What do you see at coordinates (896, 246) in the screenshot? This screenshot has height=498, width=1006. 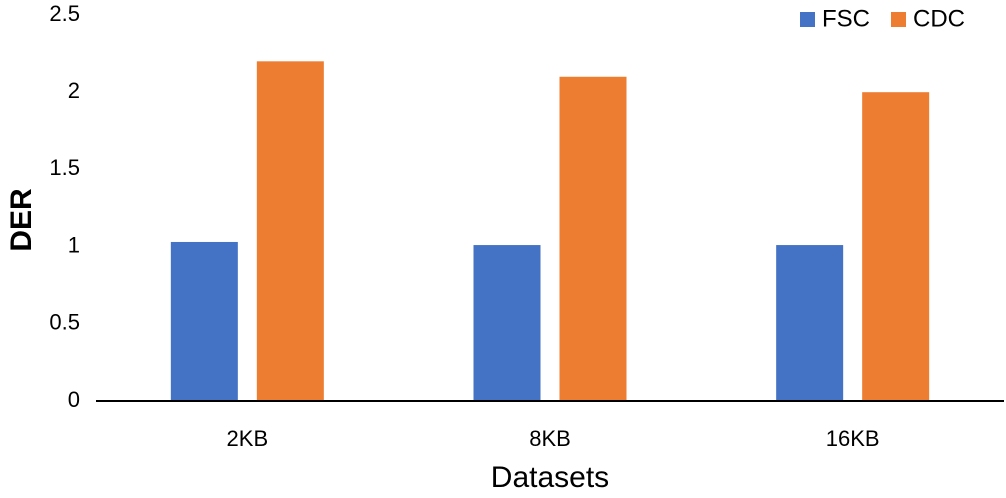 I see `bar-cdc-16kb` at bounding box center [896, 246].